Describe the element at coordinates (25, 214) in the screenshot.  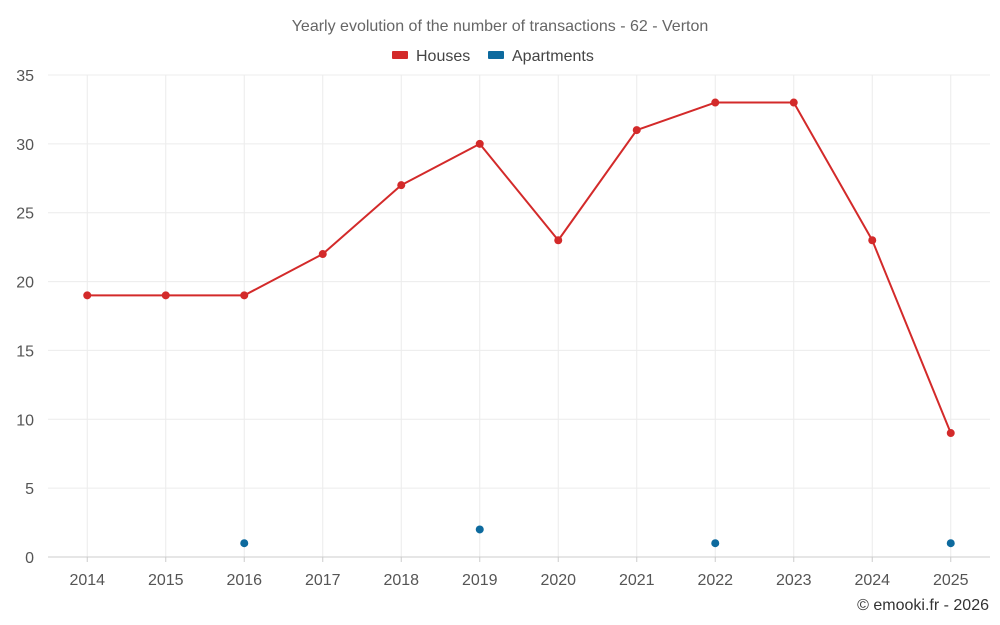
I see `y-tick-label: 25` at that location.